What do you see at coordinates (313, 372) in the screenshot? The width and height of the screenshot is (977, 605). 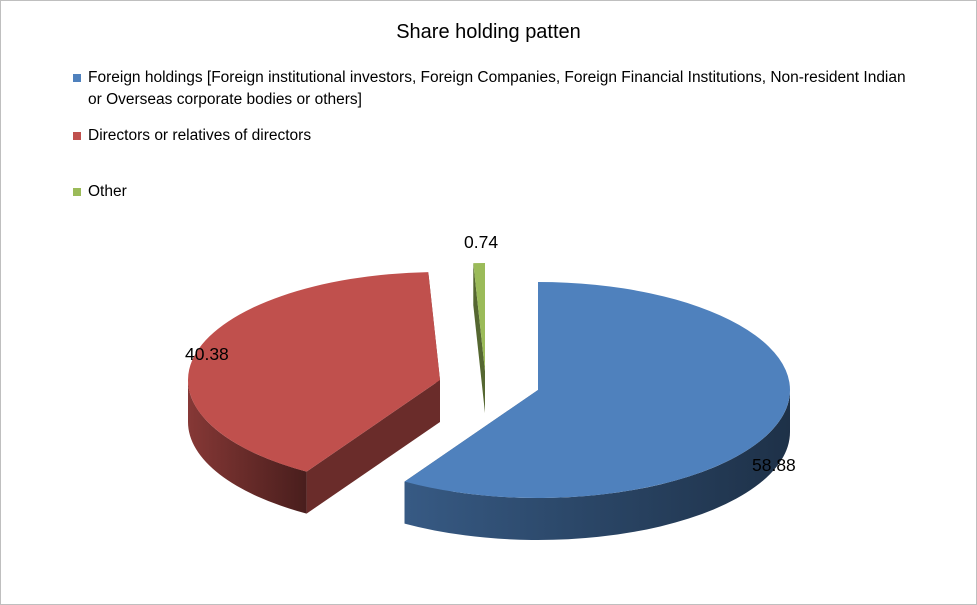 I see `pie-slice-top-directors` at bounding box center [313, 372].